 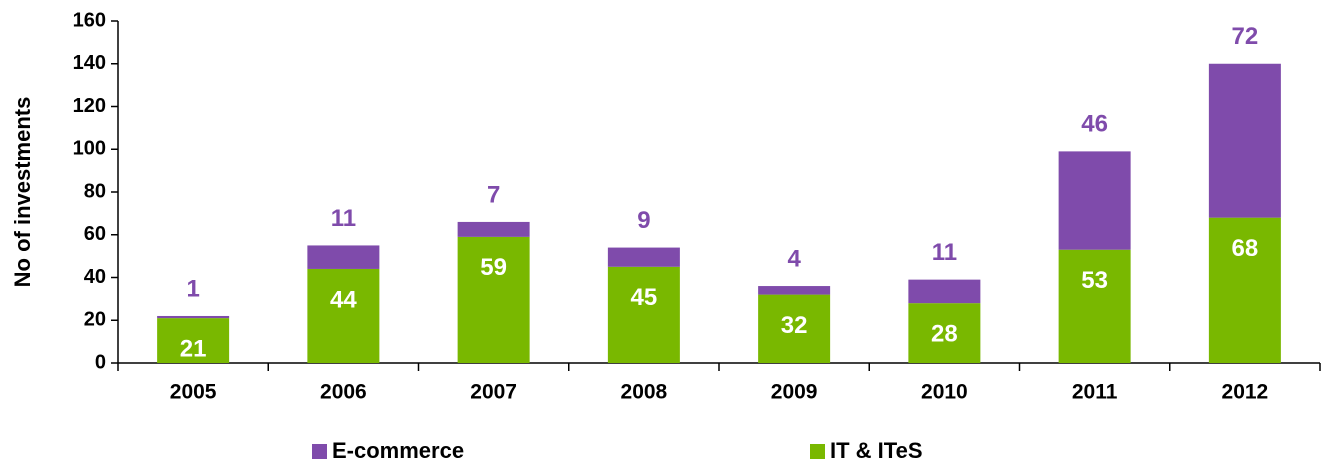 What do you see at coordinates (398, 450) in the screenshot?
I see `legend-label: E-commerce` at bounding box center [398, 450].